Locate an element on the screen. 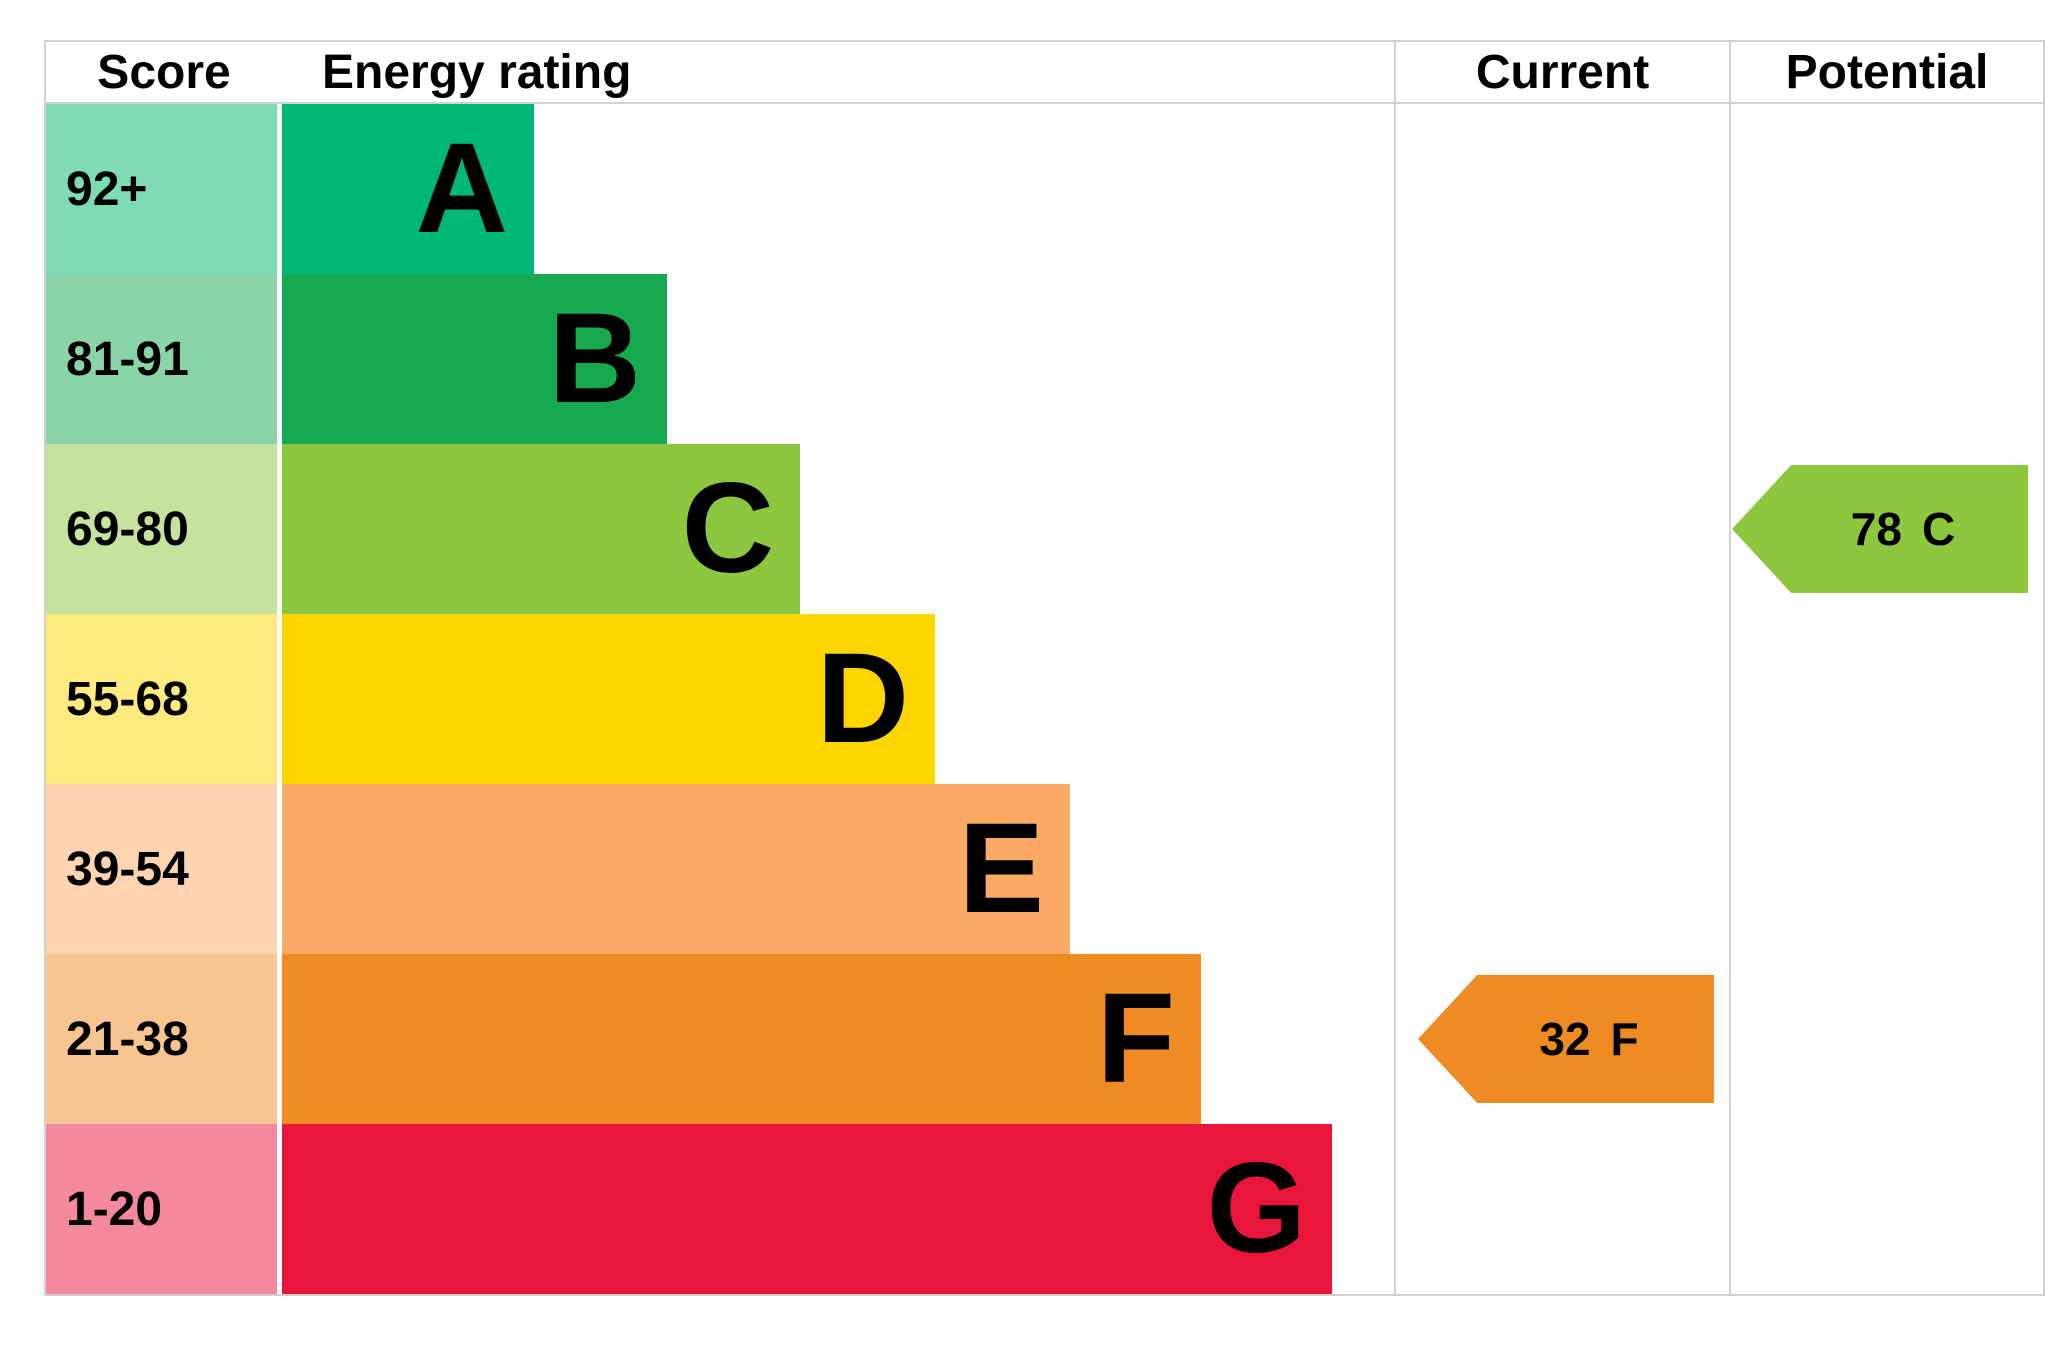 The height and width of the screenshot is (1365, 2048). band-letter-a: A is located at coordinates (461, 188).